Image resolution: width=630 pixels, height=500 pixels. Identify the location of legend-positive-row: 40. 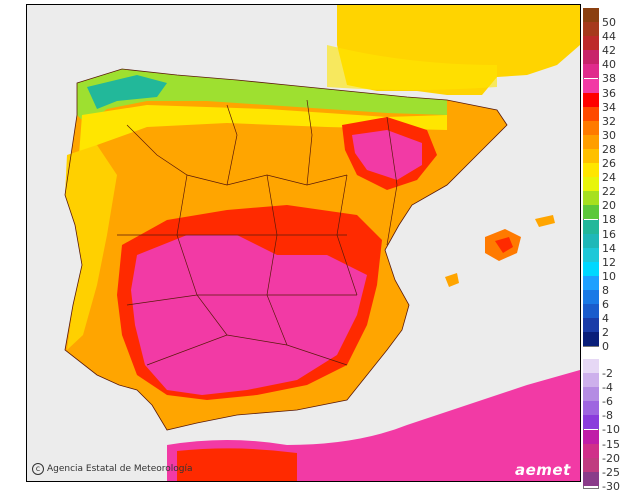
(606, 60).